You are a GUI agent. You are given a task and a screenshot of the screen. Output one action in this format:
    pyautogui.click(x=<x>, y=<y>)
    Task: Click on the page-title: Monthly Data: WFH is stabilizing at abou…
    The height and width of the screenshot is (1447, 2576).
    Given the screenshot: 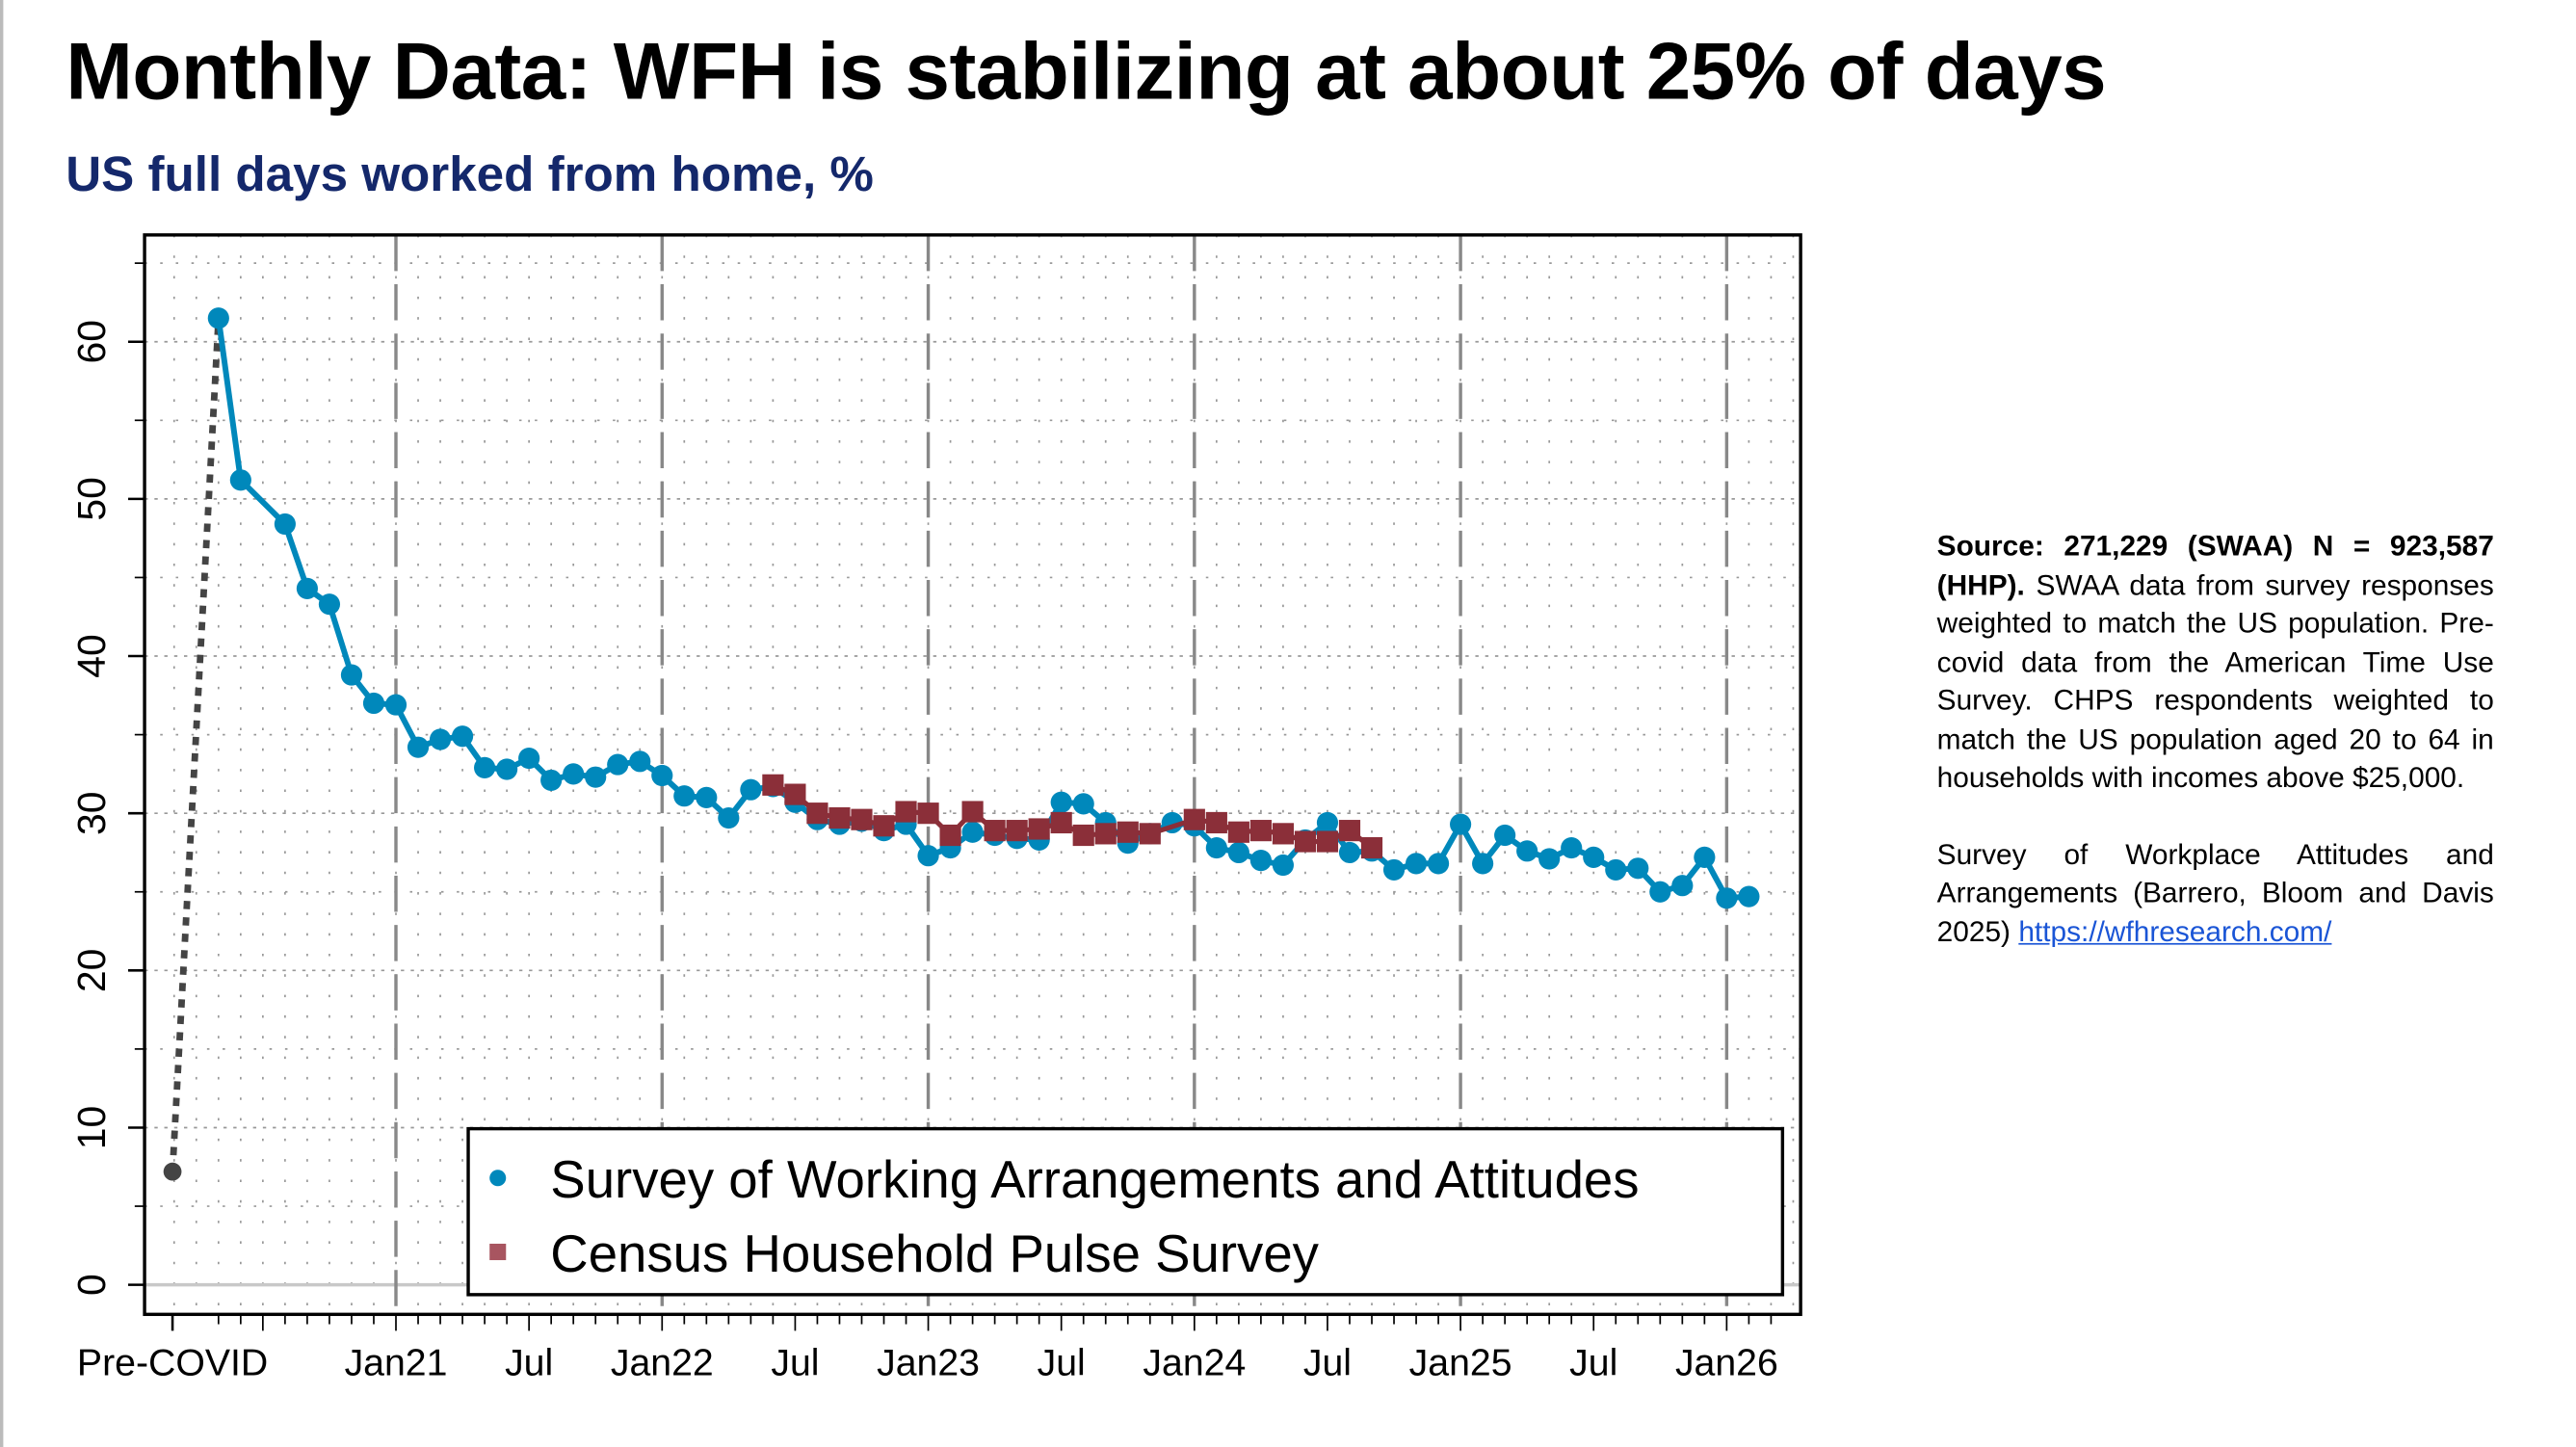 What is the action you would take?
    pyautogui.click(x=1086, y=72)
    